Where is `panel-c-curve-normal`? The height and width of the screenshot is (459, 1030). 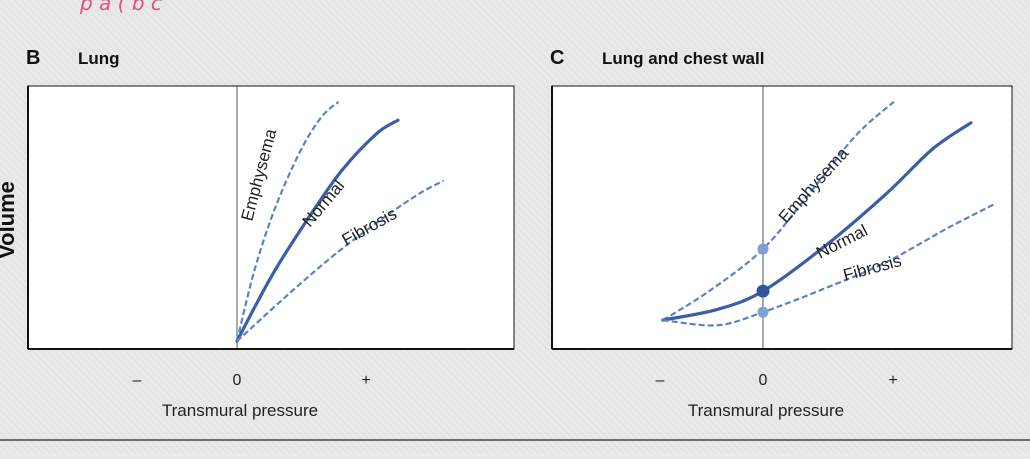
panel-c-curve-normal is located at coordinates (817, 221).